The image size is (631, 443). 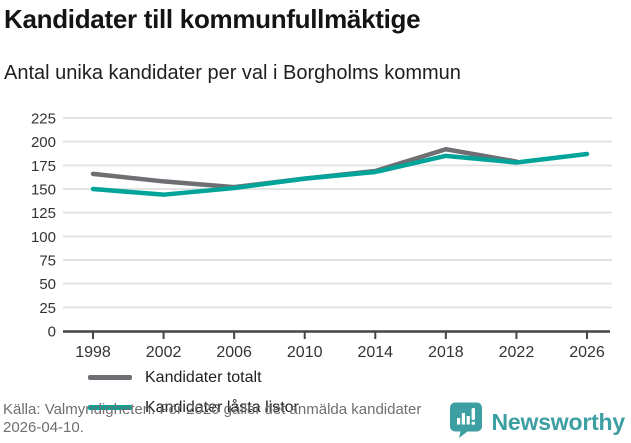 I want to click on newsworthy-brand: Newsworthy, so click(x=536, y=422).